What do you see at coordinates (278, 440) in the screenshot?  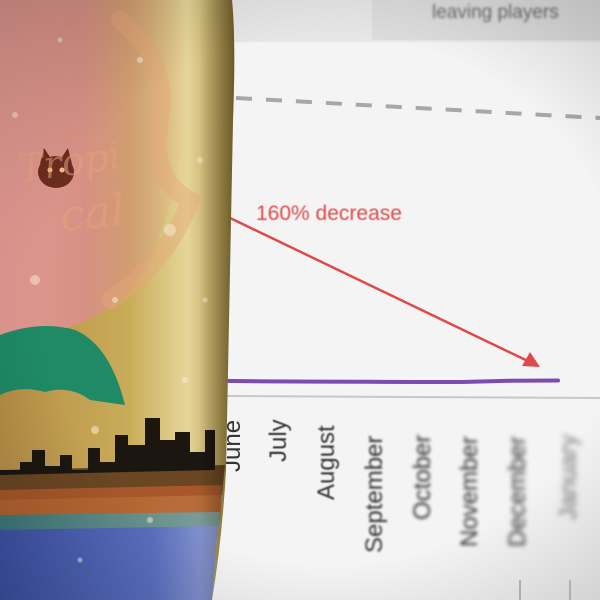 I see `x-tick-label: July` at bounding box center [278, 440].